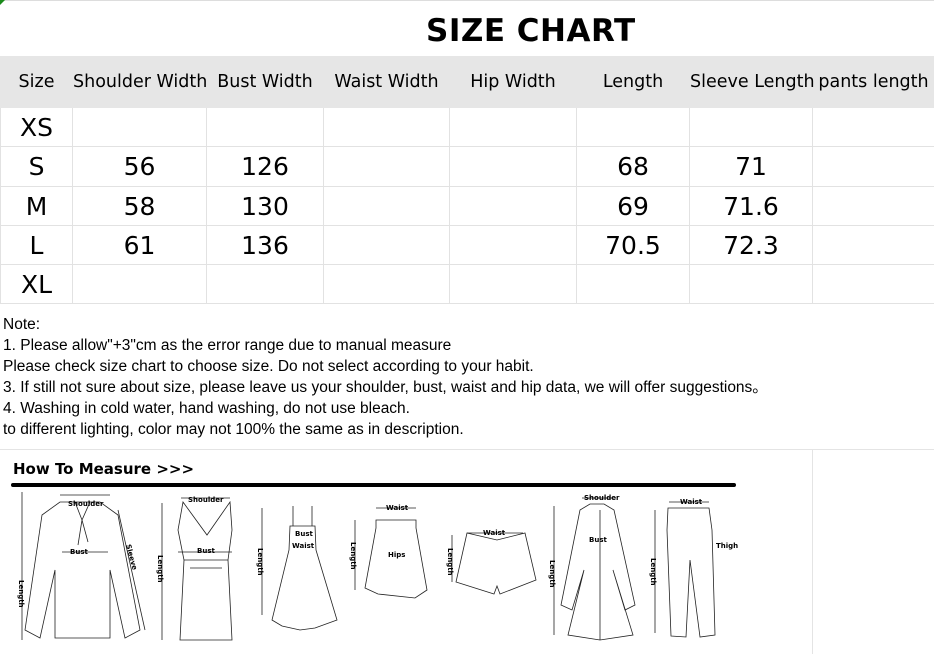 The width and height of the screenshot is (934, 654). Describe the element at coordinates (36, 166) in the screenshot. I see `size-cell: S` at that location.